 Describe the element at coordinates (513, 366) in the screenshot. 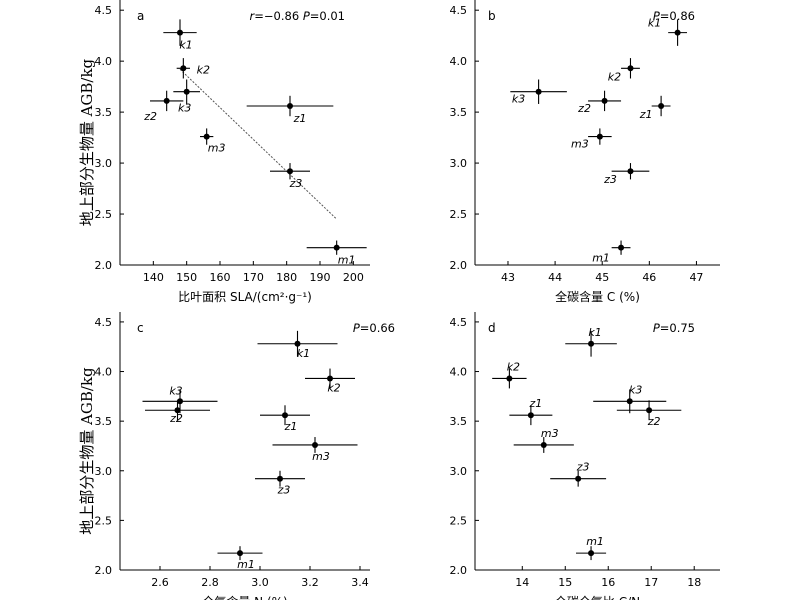

I see `data-point-label: k2` at that location.